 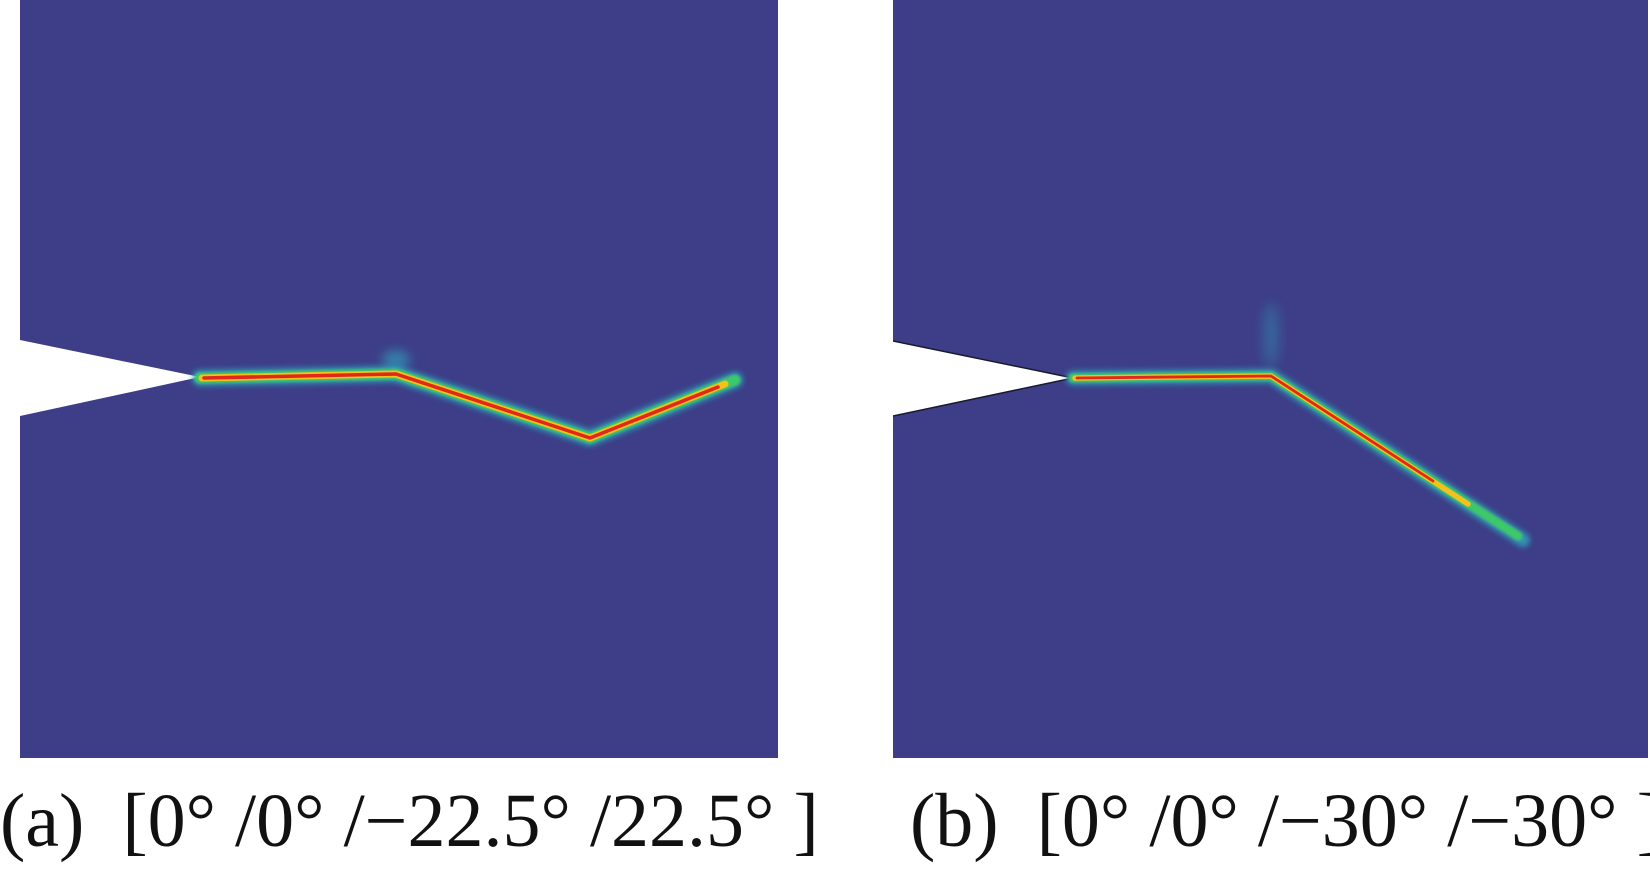 What do you see at coordinates (983, 359) in the screenshot?
I see `panel-b-notch-edge-top` at bounding box center [983, 359].